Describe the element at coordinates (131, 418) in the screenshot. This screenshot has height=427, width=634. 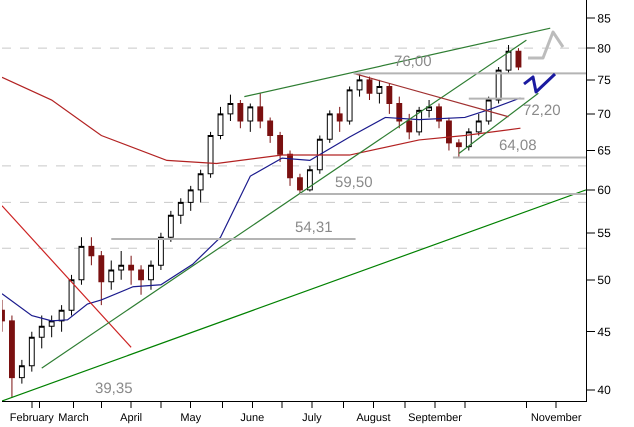
I see `x-tick-label: April` at that location.